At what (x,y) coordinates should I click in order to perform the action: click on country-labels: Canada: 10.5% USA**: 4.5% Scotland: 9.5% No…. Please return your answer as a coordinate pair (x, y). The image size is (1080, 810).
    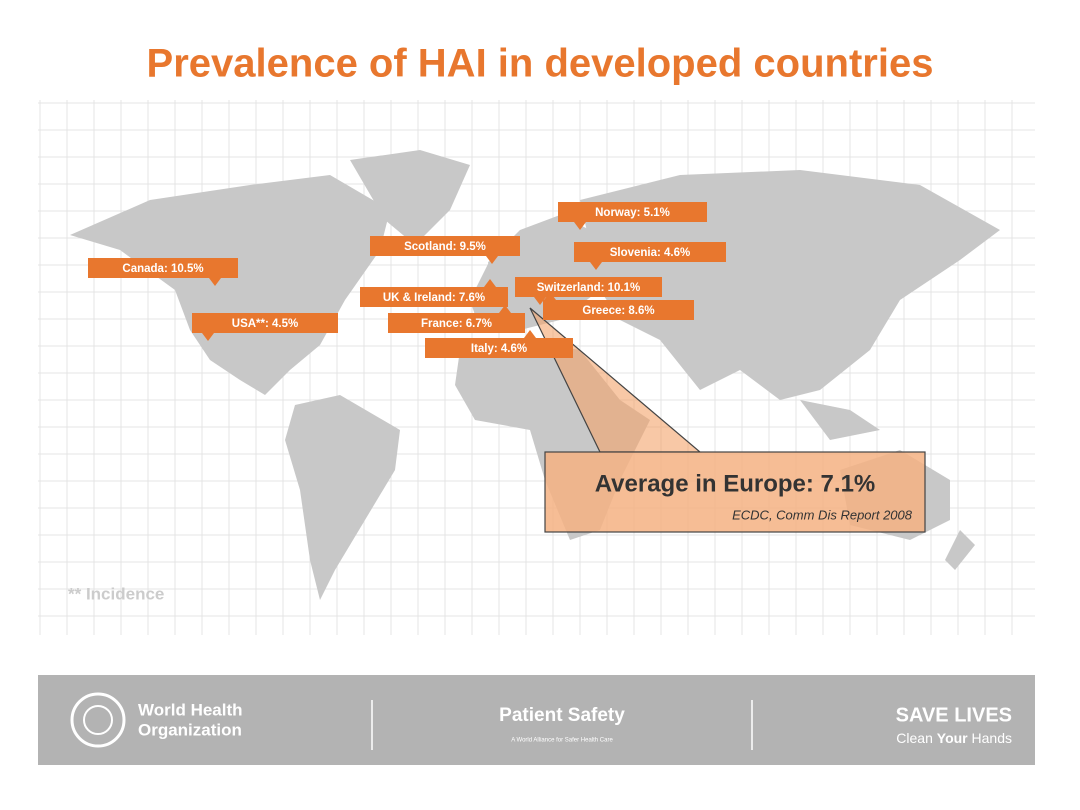
    Looking at the image, I should click on (407, 280).